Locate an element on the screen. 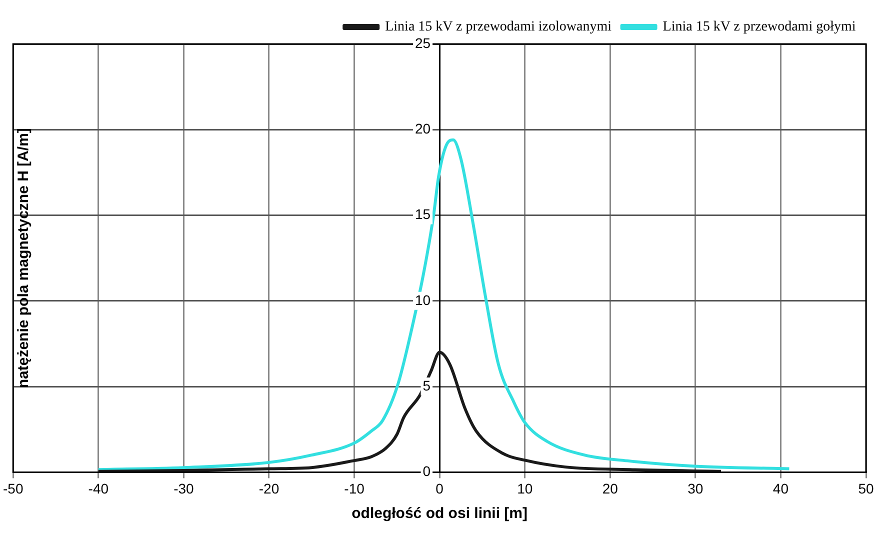 This screenshot has height=537, width=896. legend-label: Linia 15 kV z przewodami izolowanymi is located at coordinates (498, 27).